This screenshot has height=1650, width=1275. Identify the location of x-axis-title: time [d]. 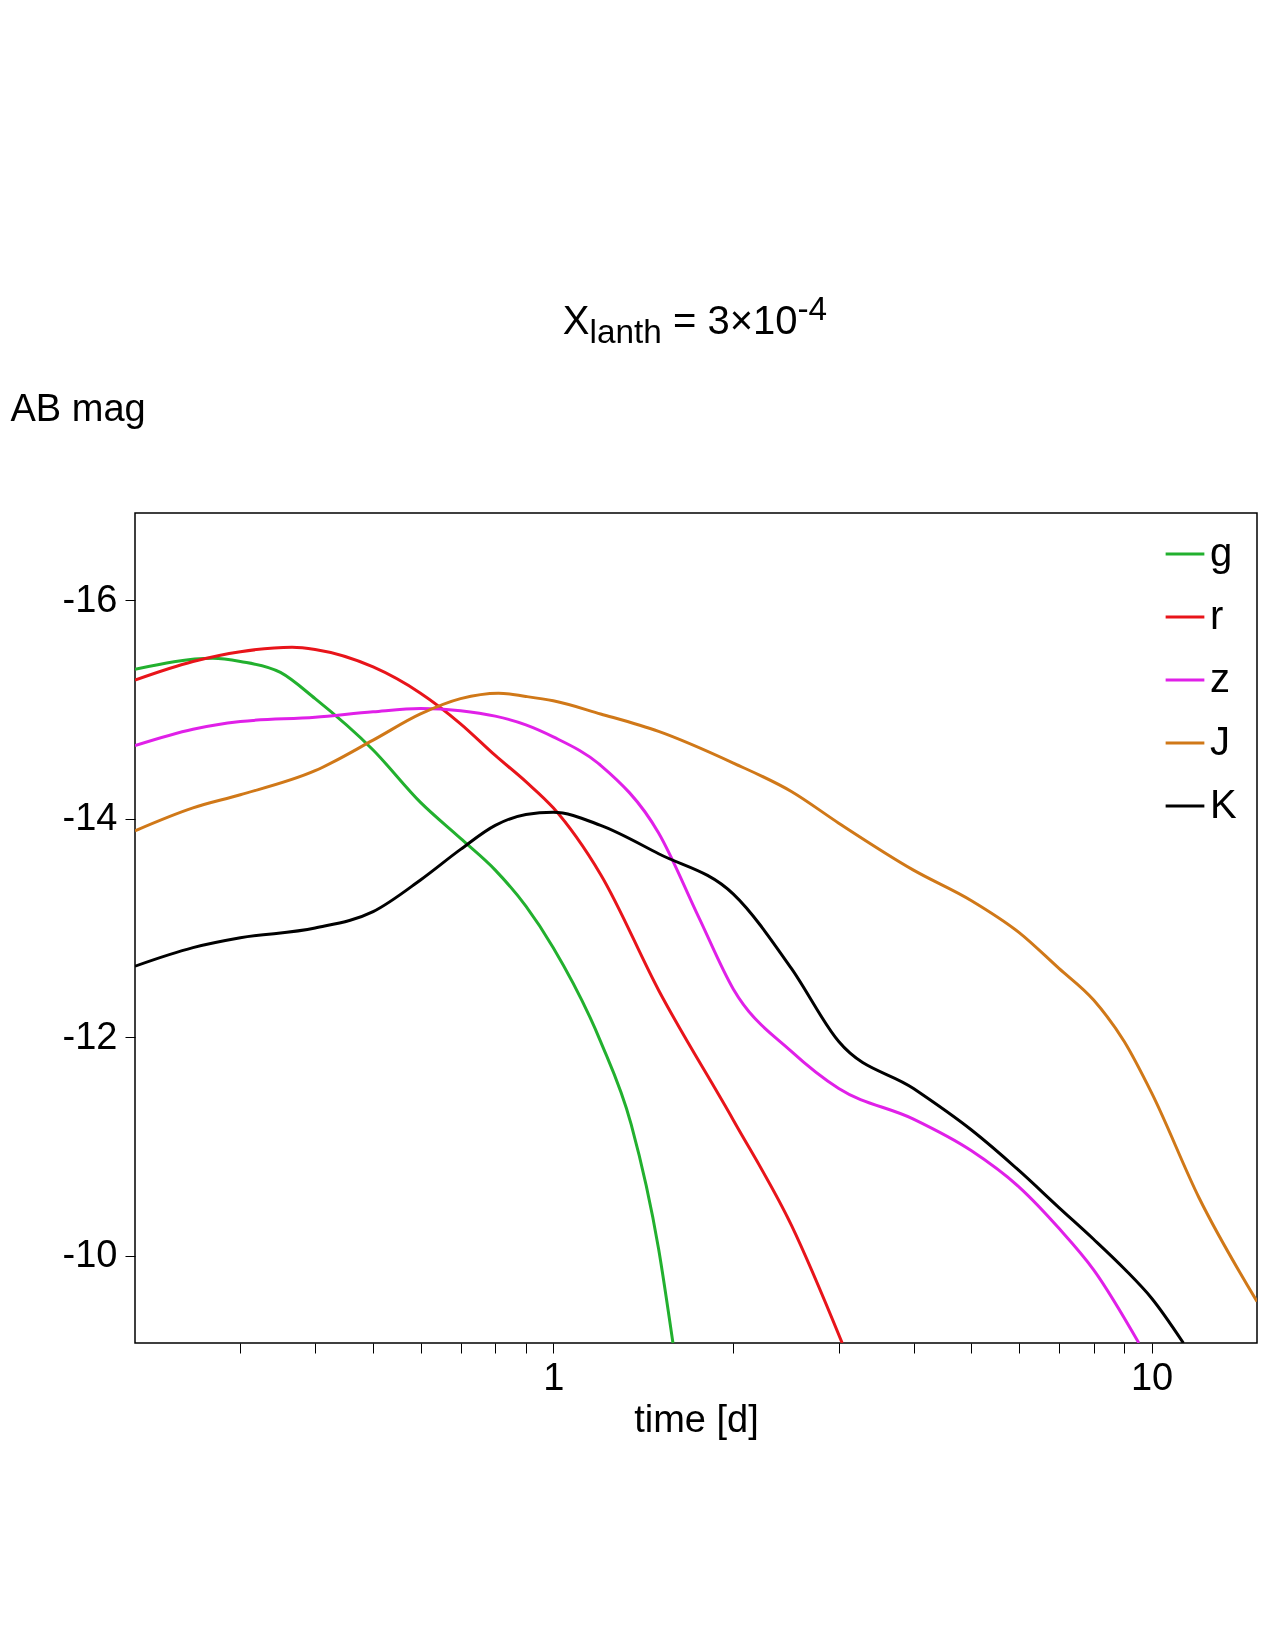
(696, 1418).